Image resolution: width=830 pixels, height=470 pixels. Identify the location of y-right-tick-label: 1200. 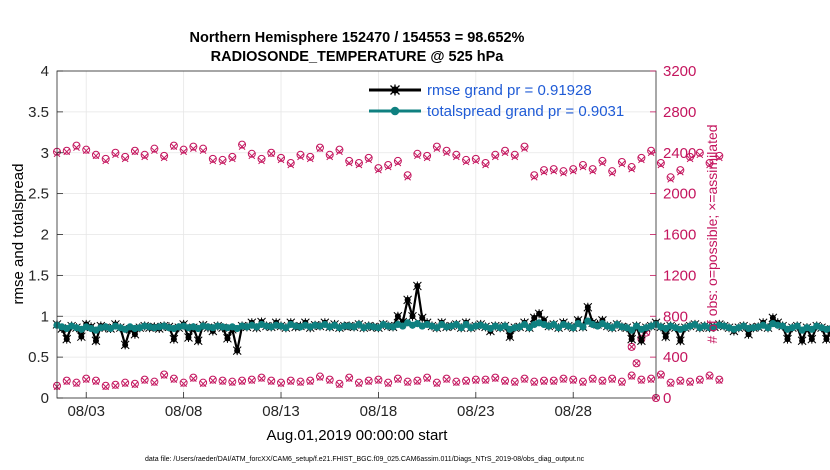
(679, 275).